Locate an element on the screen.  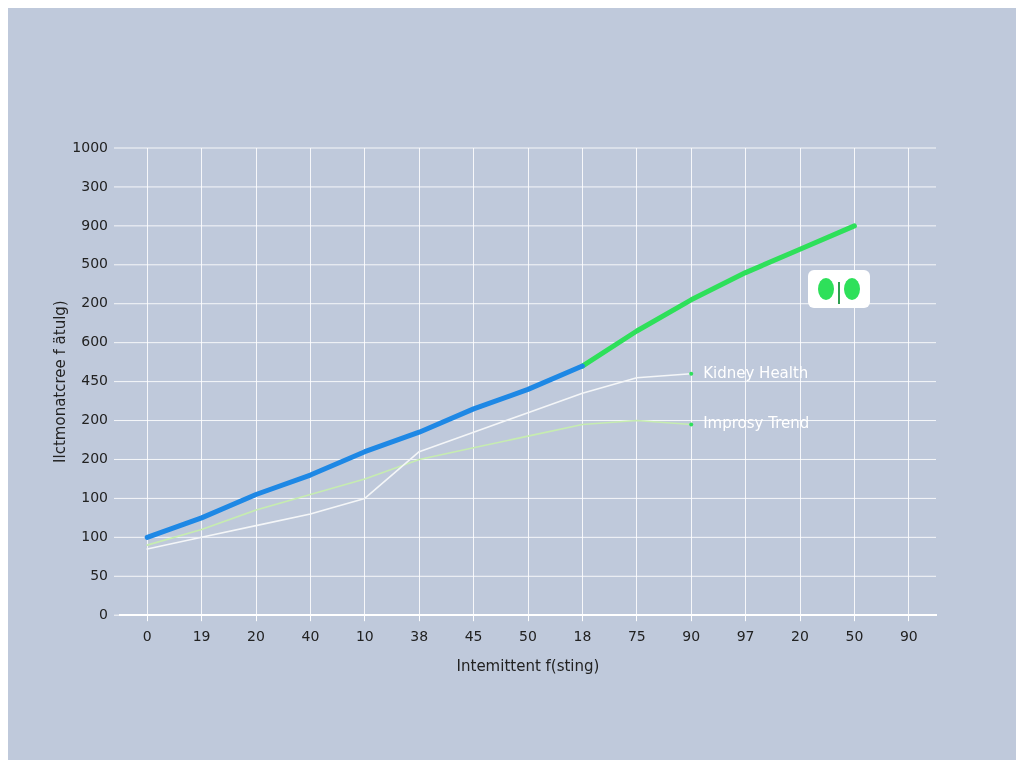
x-tick-label: 18 is located at coordinates (582, 636).